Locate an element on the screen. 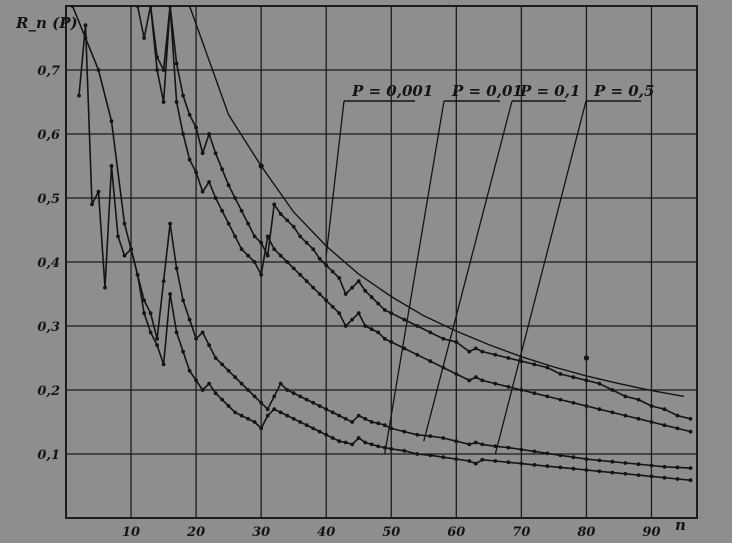  y-tick-label: 0,2 is located at coordinates (48, 391).